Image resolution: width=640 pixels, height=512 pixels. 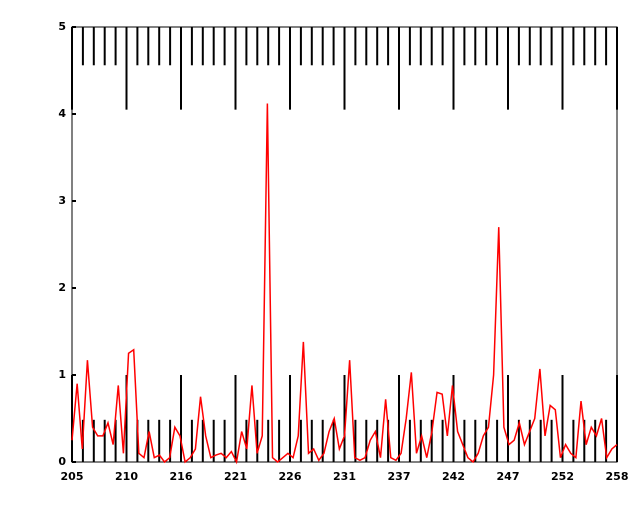 What do you see at coordinates (562, 476) in the screenshot?
I see `x-tick-label: 252` at bounding box center [562, 476].